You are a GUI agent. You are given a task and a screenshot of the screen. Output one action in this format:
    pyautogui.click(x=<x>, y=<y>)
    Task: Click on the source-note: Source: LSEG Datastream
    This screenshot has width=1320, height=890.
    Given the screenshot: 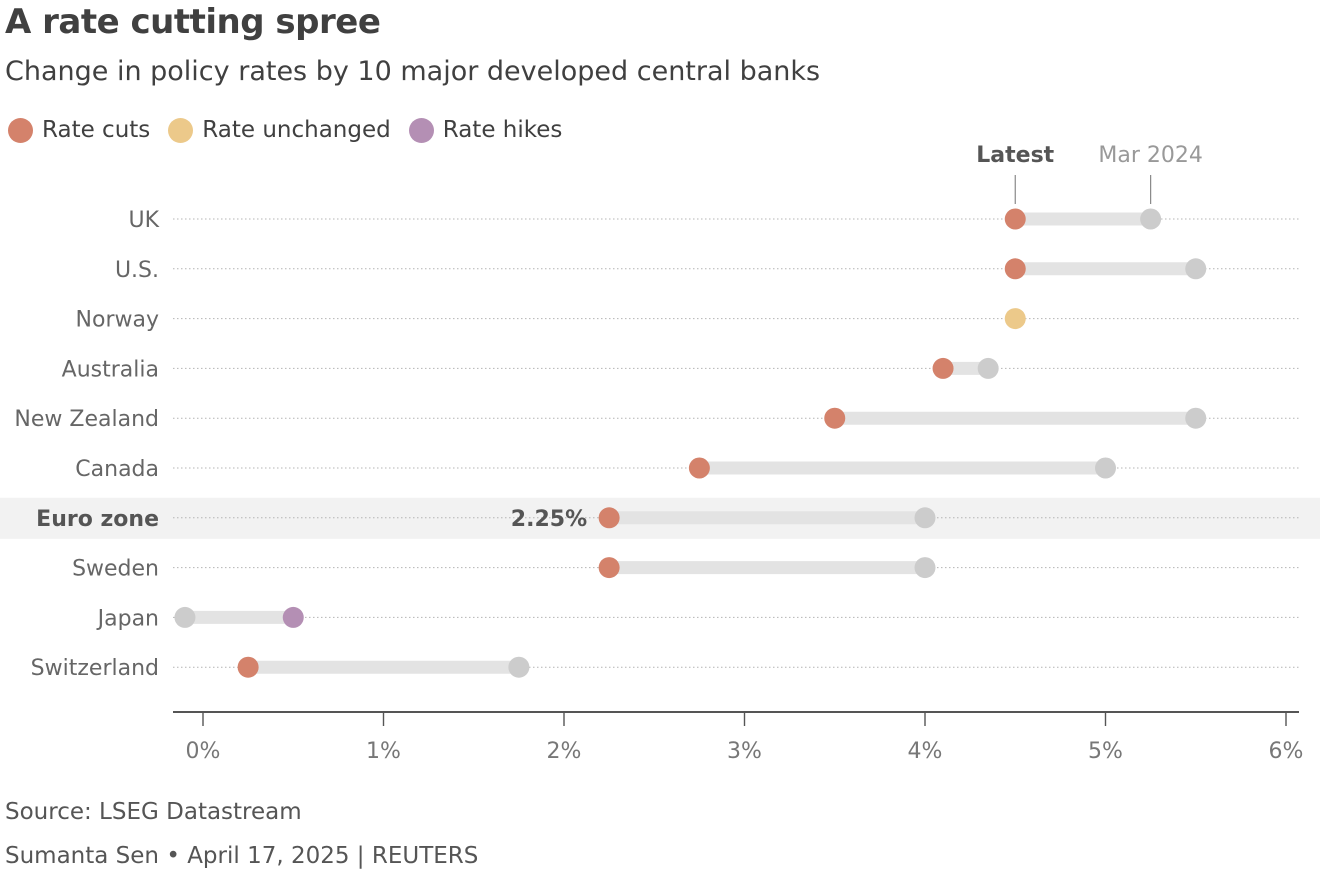 What is the action you would take?
    pyautogui.click(x=153, y=812)
    